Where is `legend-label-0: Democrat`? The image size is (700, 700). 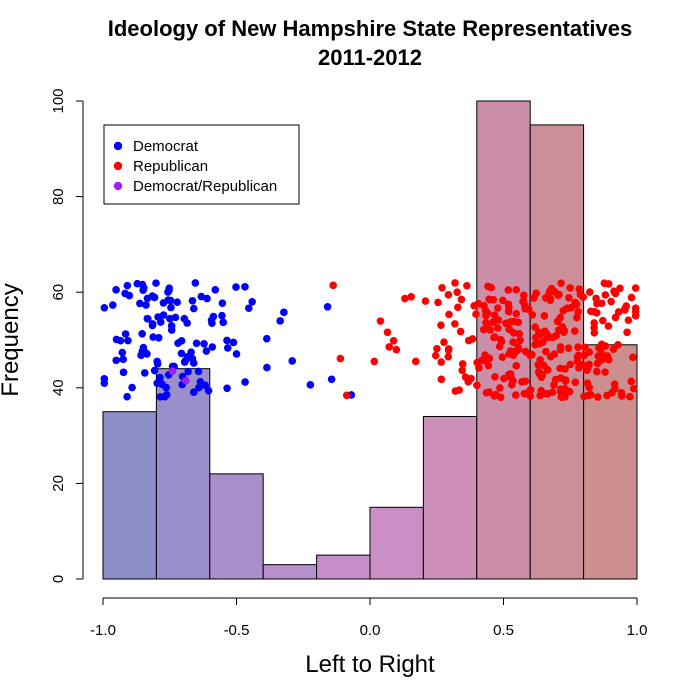 legend-label-0: Democrat is located at coordinates (166, 146).